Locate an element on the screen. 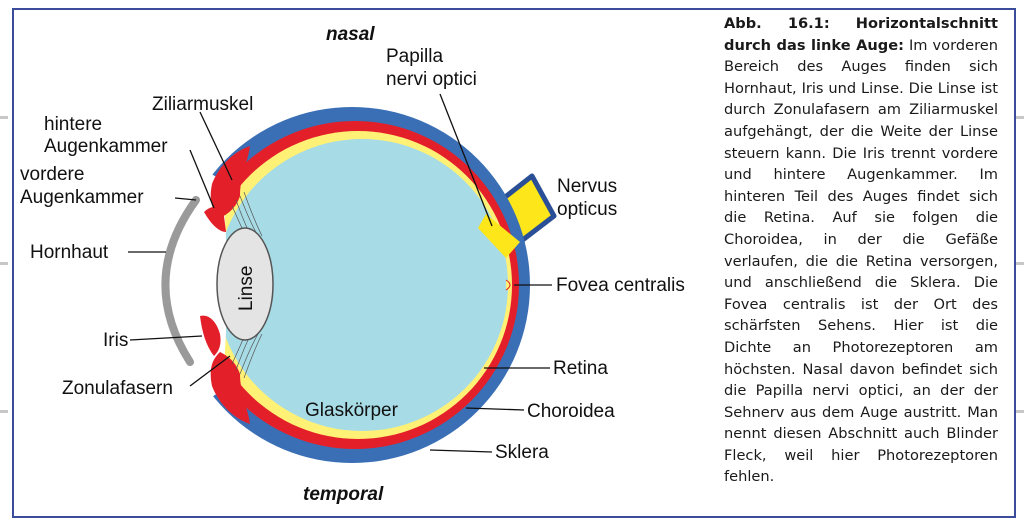  label-linse: Linse is located at coordinates (246, 288).